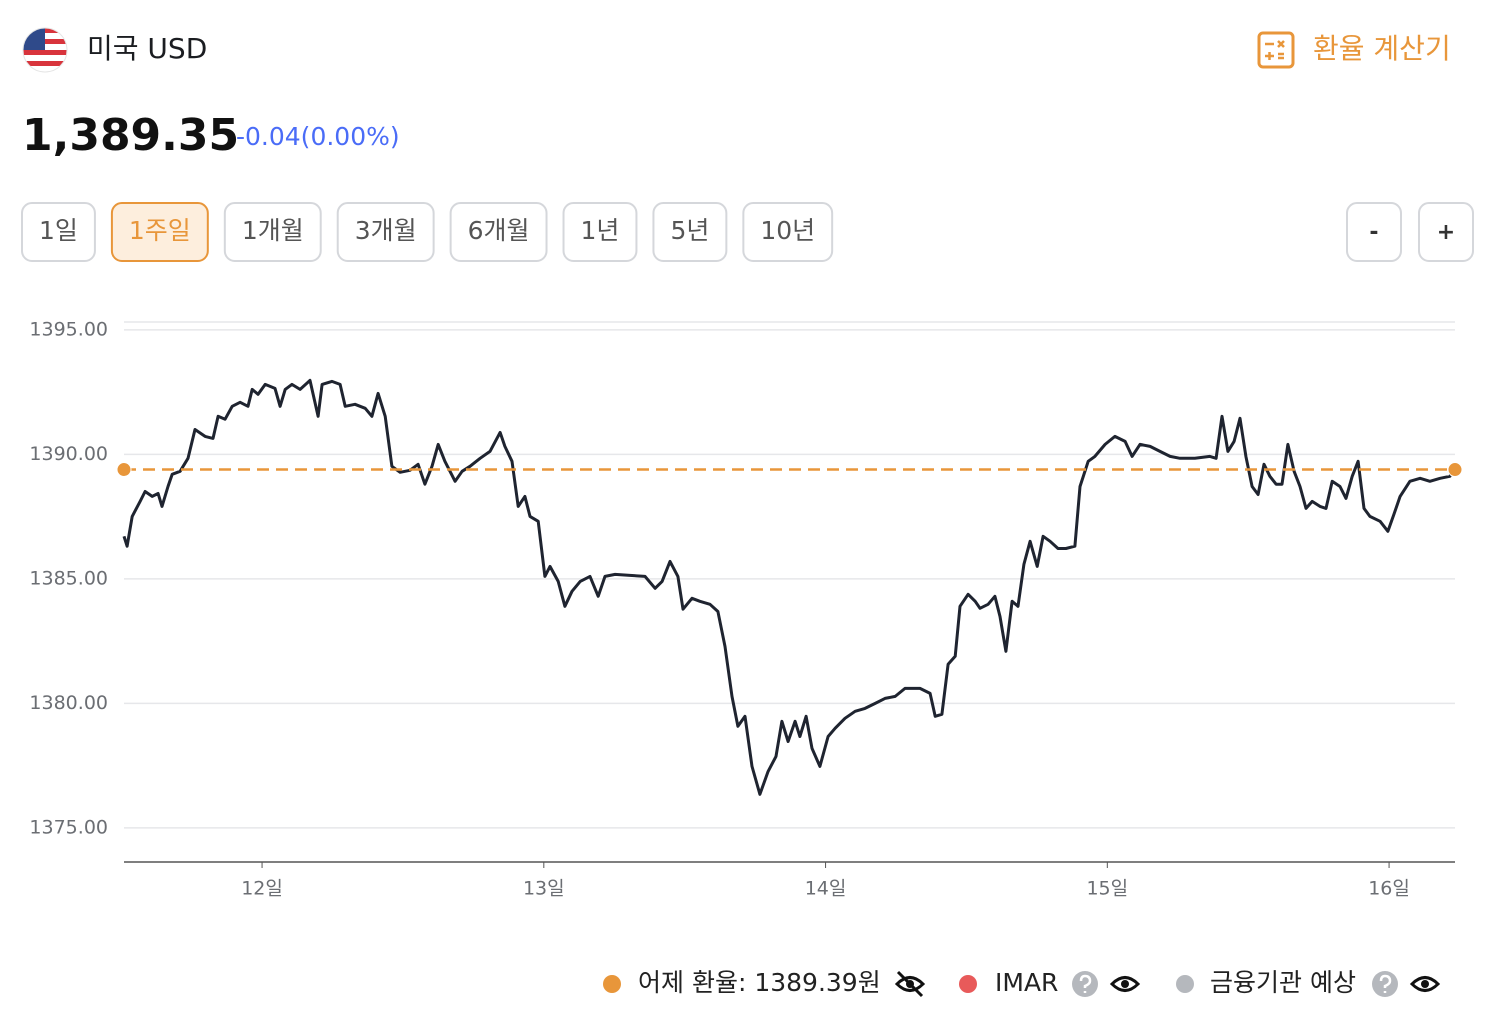  I want to click on zoom-controls: - +, so click(1410, 232).